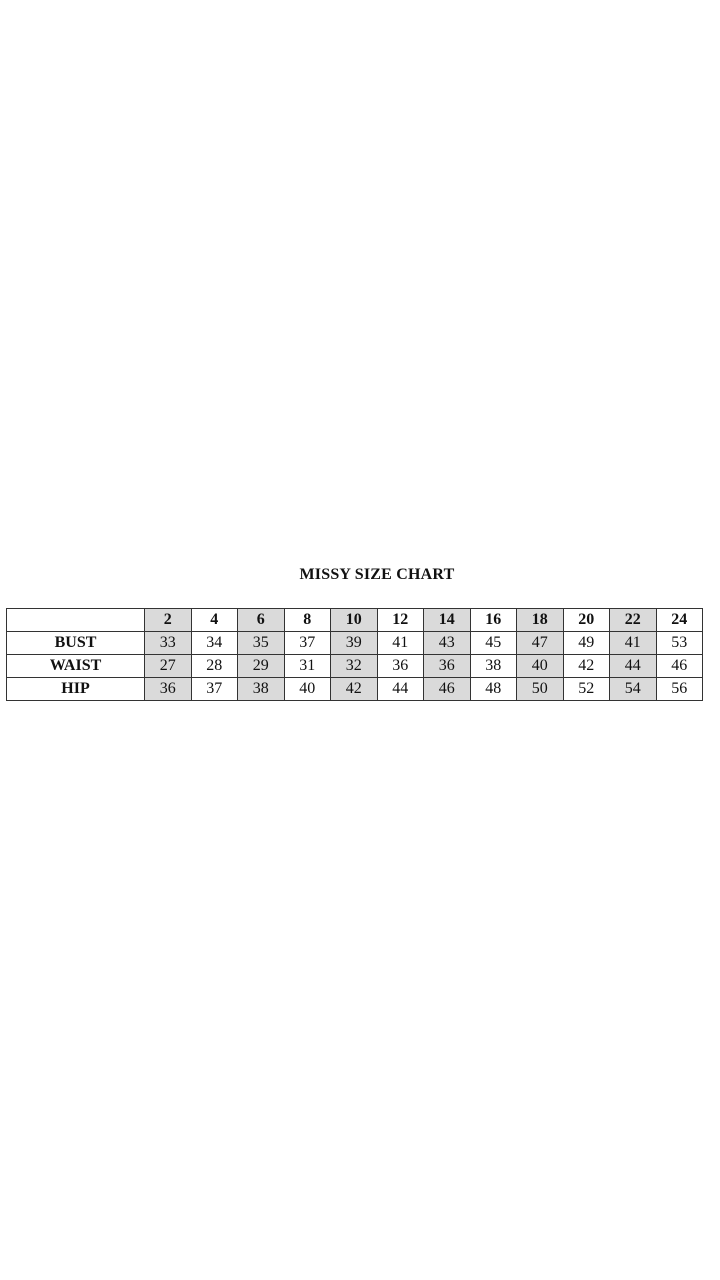 The image size is (720, 1280). I want to click on size-header: 10, so click(354, 620).